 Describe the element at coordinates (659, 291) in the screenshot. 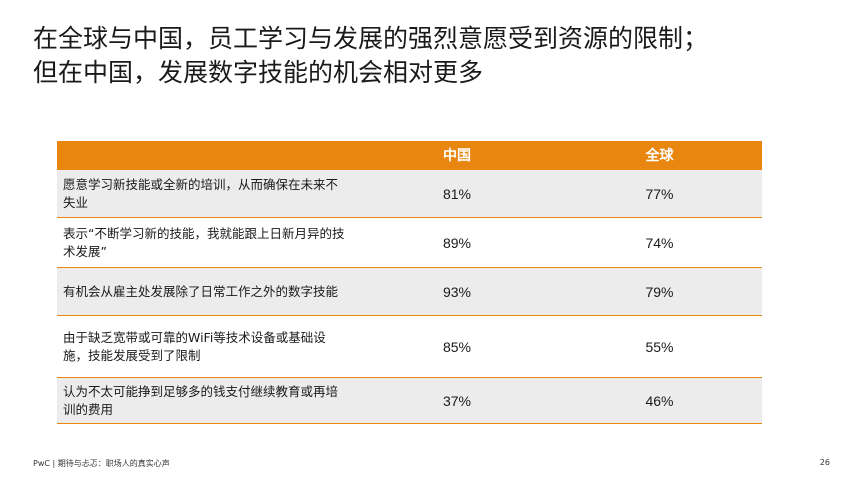

I see `row-global-value: 79%` at that location.